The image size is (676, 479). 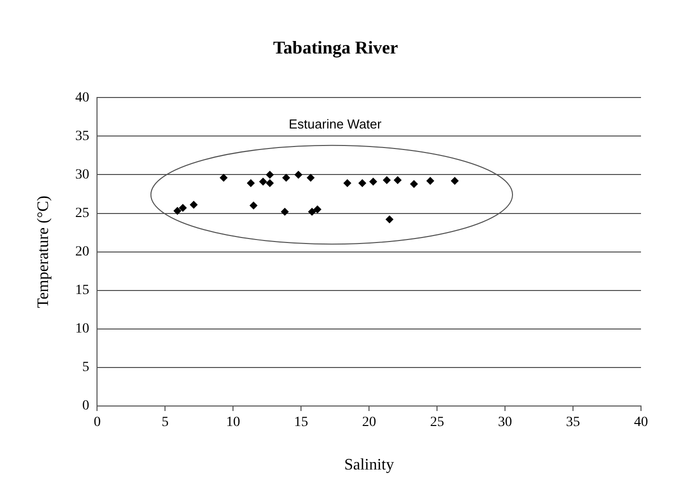 I want to click on y-tick-label: 40, so click(x=82, y=98).